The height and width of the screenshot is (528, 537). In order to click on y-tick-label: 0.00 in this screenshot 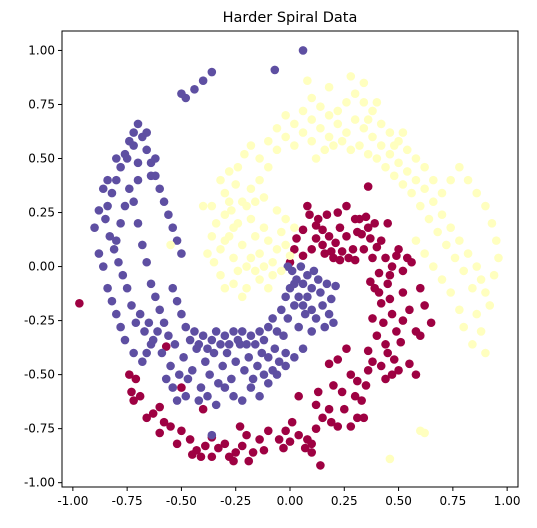, I will do `click(41, 267)`.